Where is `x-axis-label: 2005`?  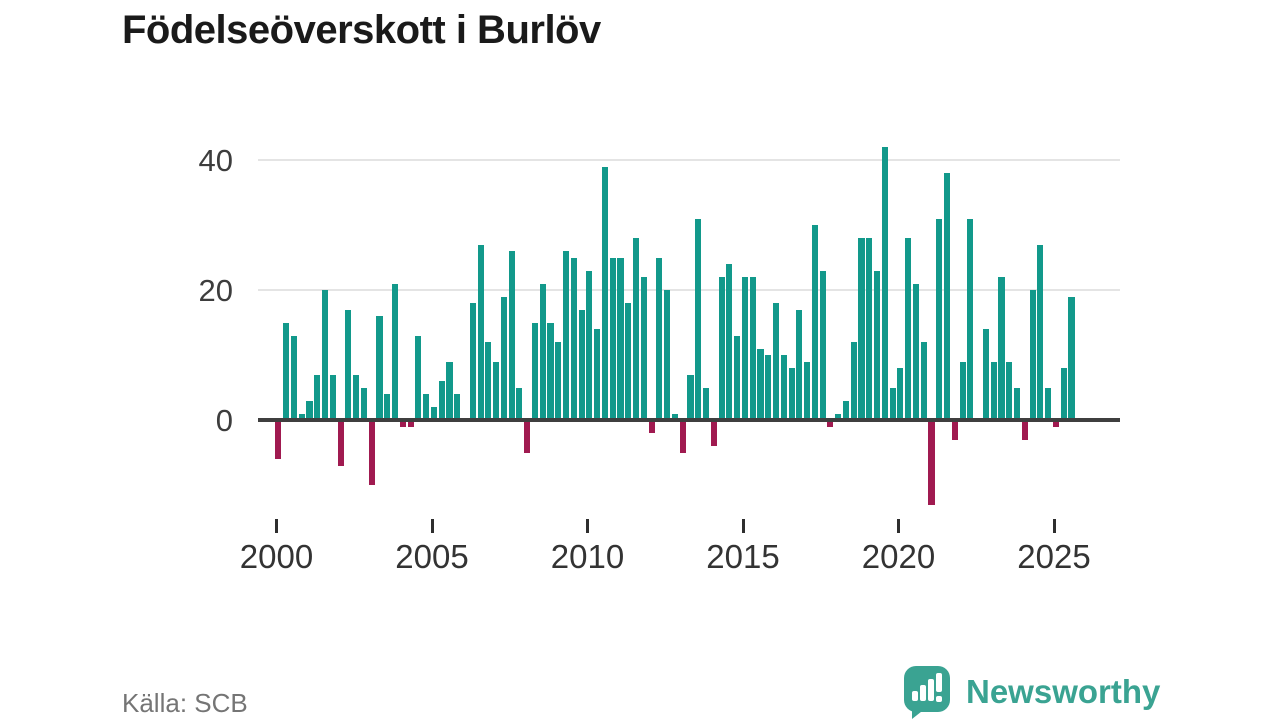 x-axis-label: 2005 is located at coordinates (432, 556).